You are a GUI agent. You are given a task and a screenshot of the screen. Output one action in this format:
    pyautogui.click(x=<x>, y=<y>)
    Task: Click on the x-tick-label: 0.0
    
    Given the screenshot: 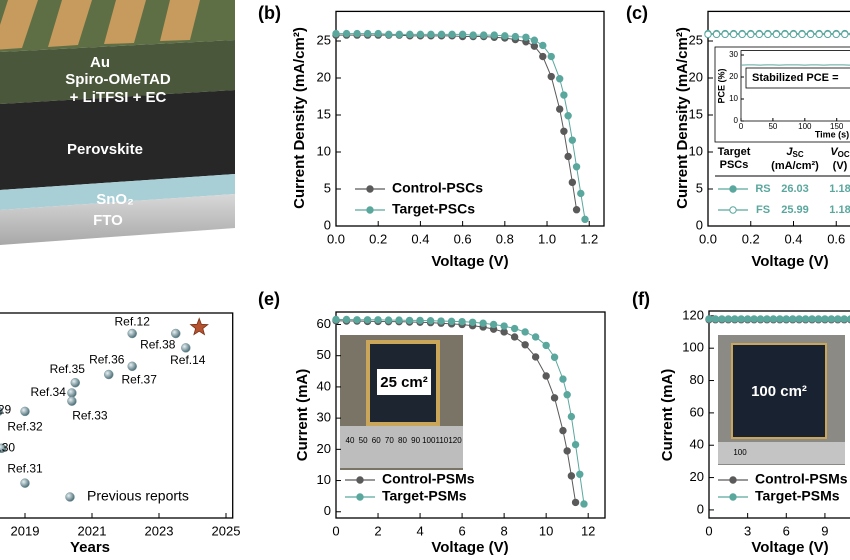 What is the action you would take?
    pyautogui.click(x=336, y=238)
    